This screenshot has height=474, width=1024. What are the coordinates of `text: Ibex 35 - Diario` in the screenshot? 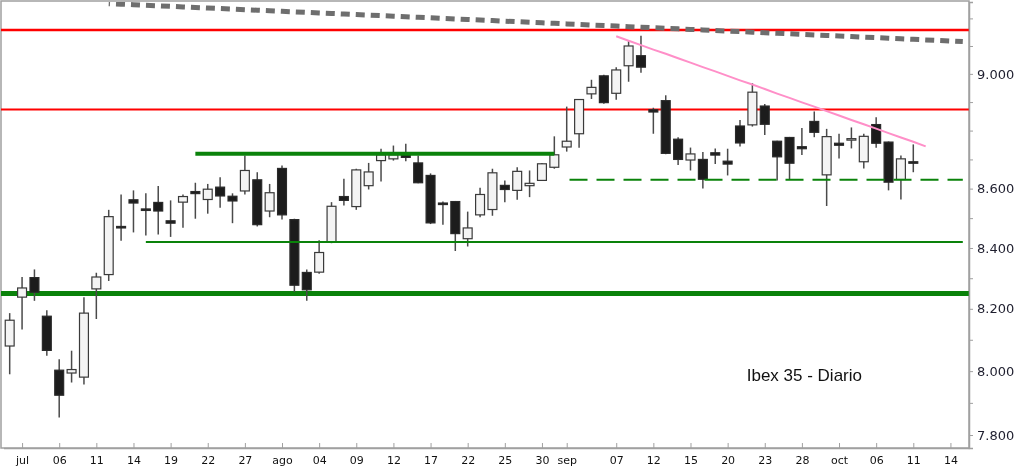 It's located at (804, 375).